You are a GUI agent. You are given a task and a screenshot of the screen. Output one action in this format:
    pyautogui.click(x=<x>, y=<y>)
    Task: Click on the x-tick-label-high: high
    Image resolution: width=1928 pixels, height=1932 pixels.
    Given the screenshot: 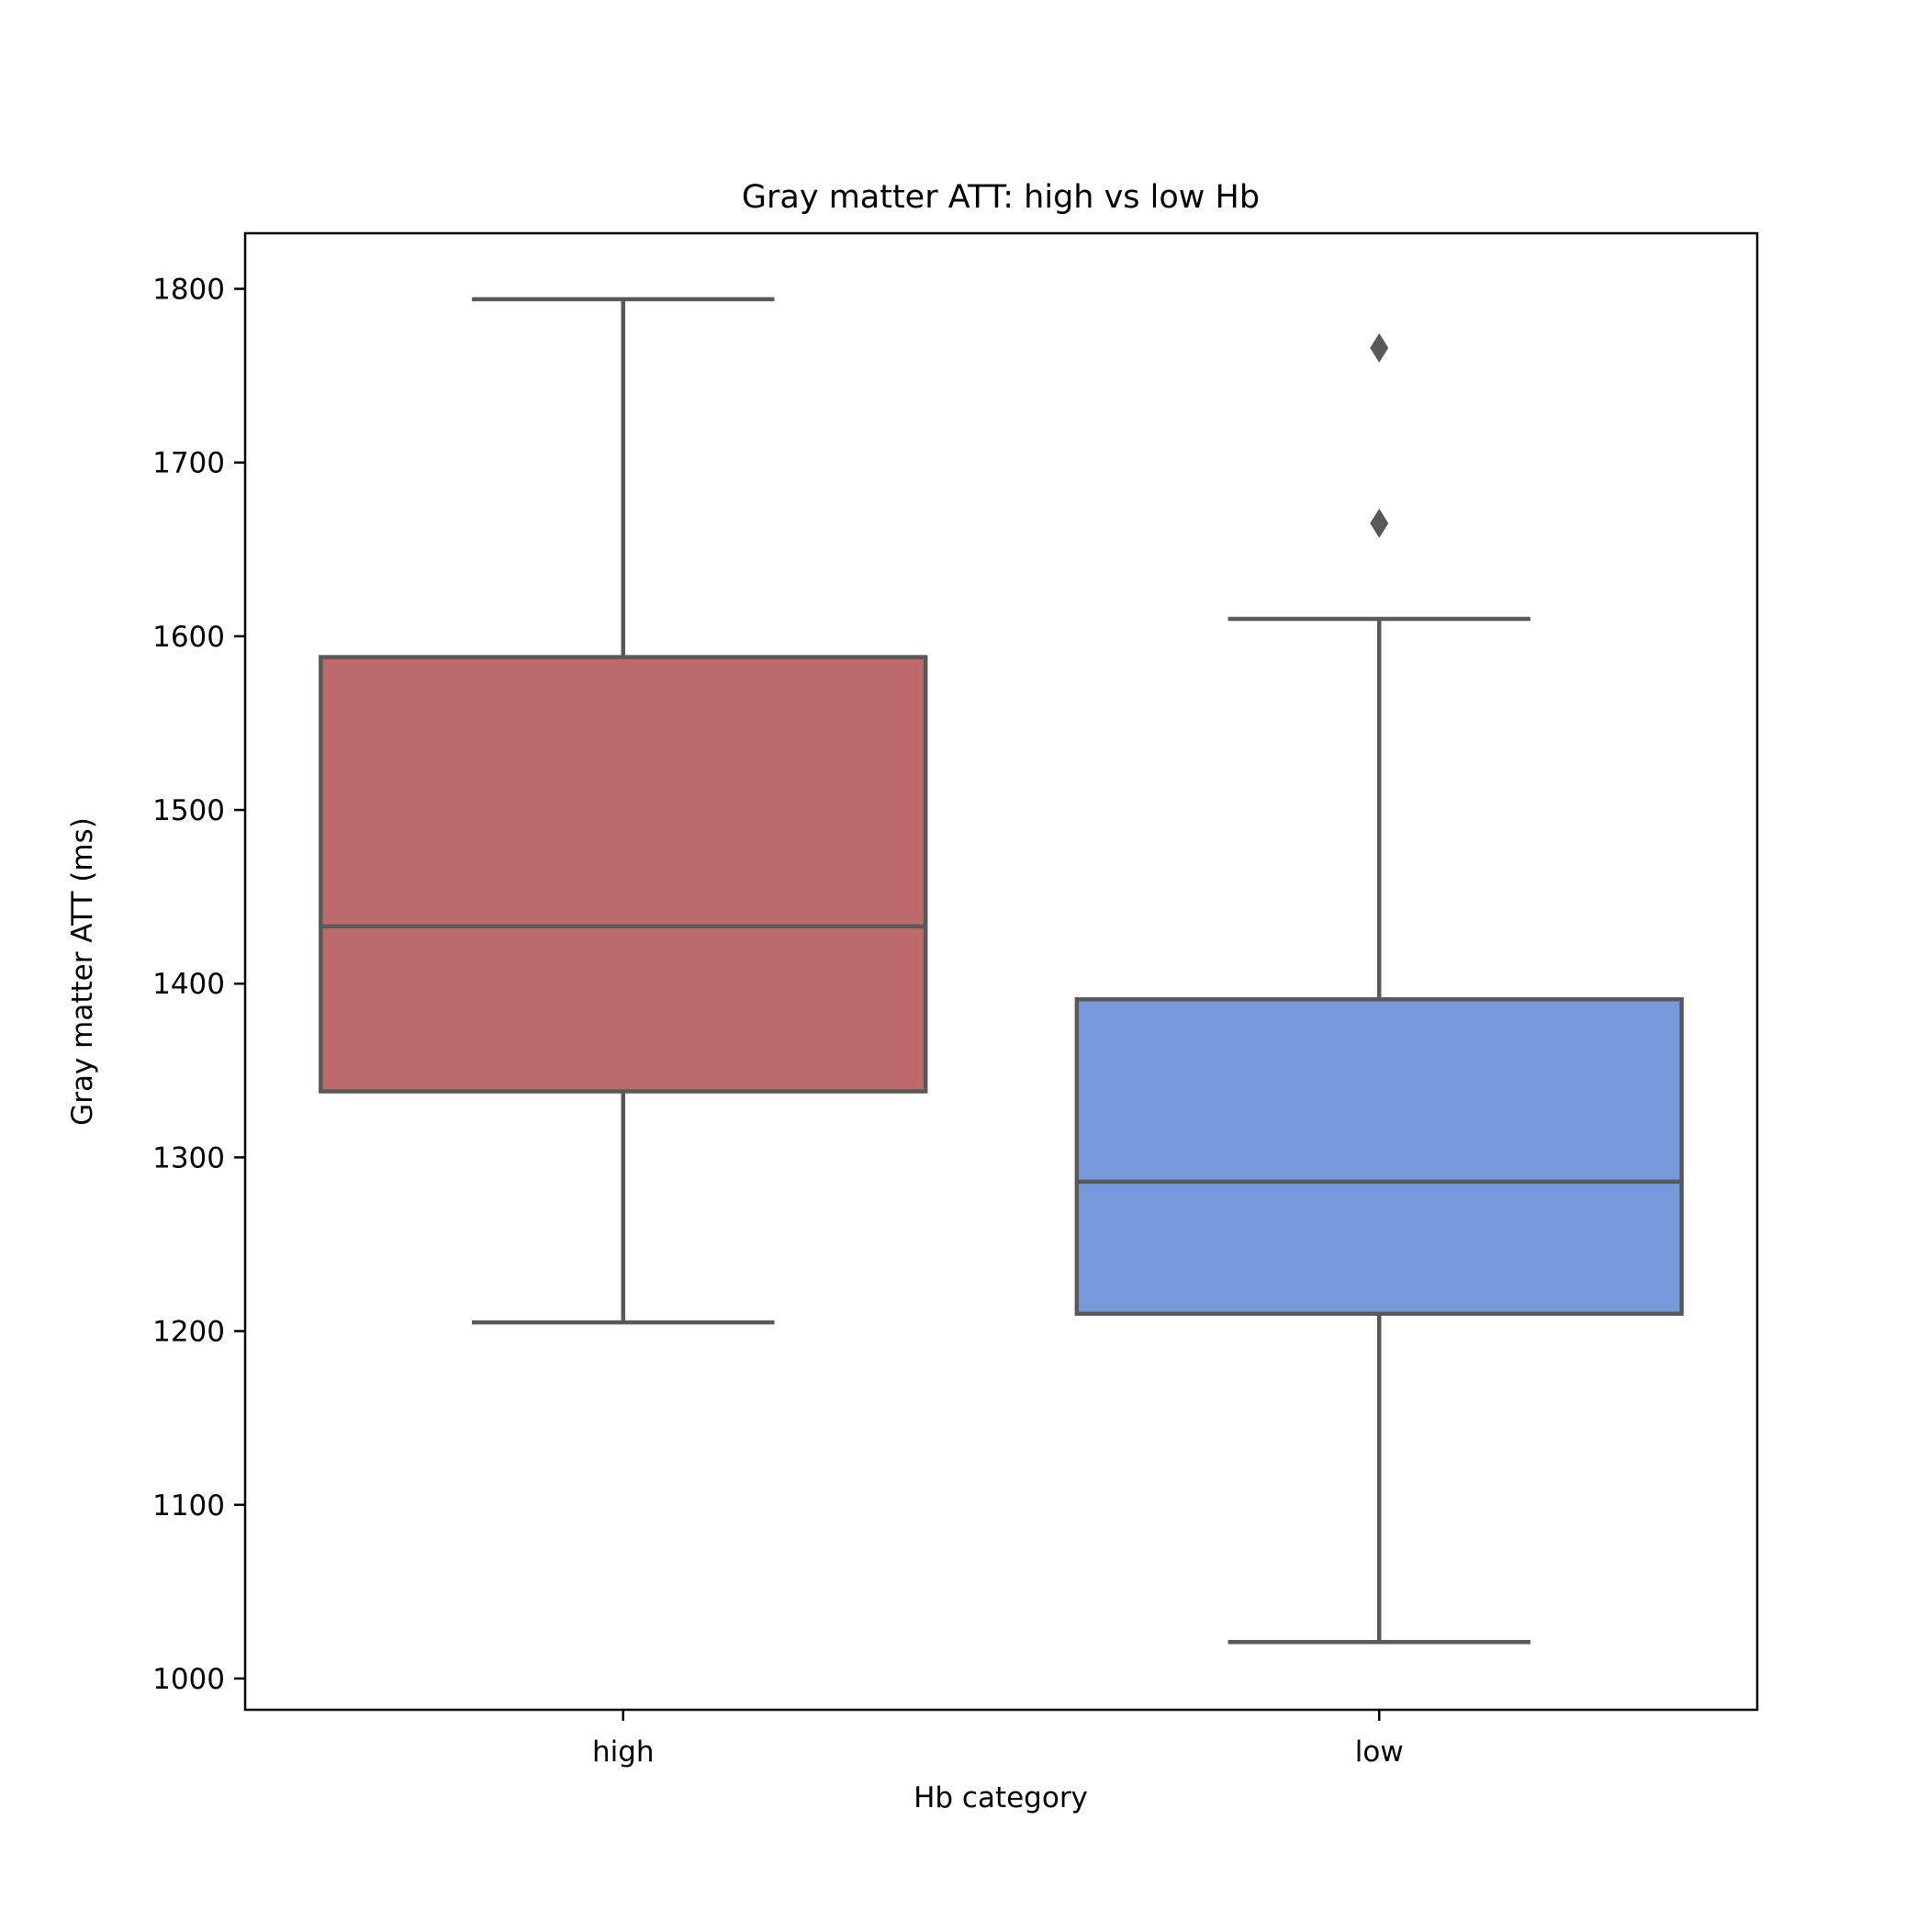 What is the action you would take?
    pyautogui.click(x=623, y=1752)
    